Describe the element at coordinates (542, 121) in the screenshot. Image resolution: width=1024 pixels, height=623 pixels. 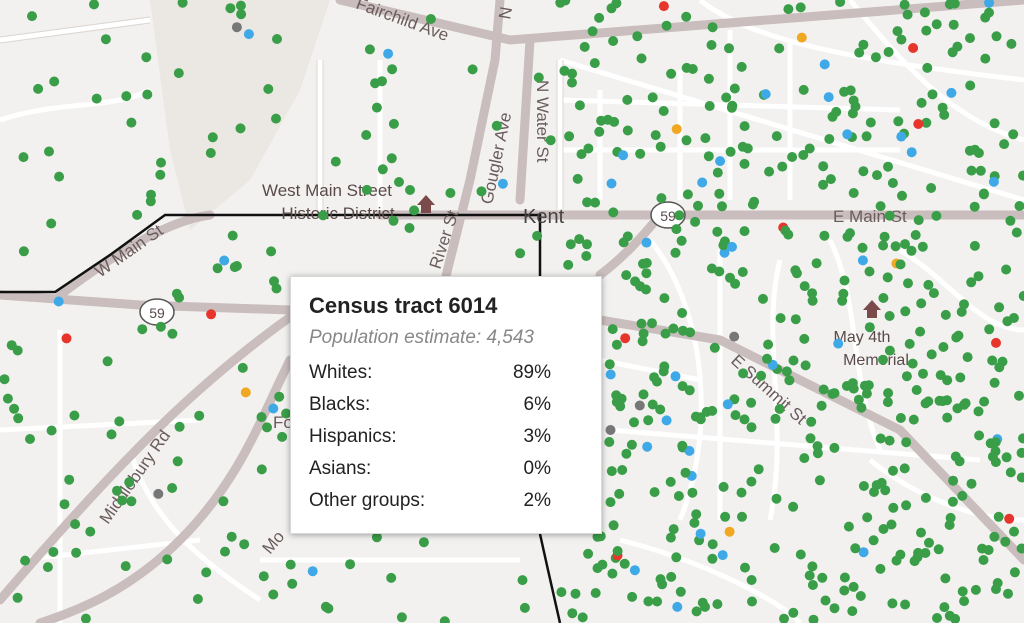
I see `n-water-st-label: N Water St` at that location.